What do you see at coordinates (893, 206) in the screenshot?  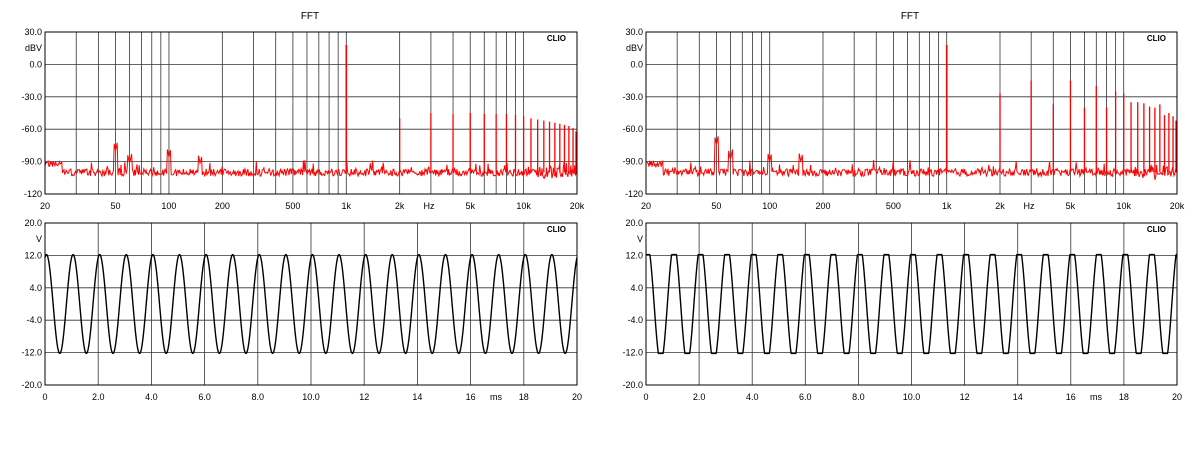 I see `x-tick-label: 500` at bounding box center [893, 206].